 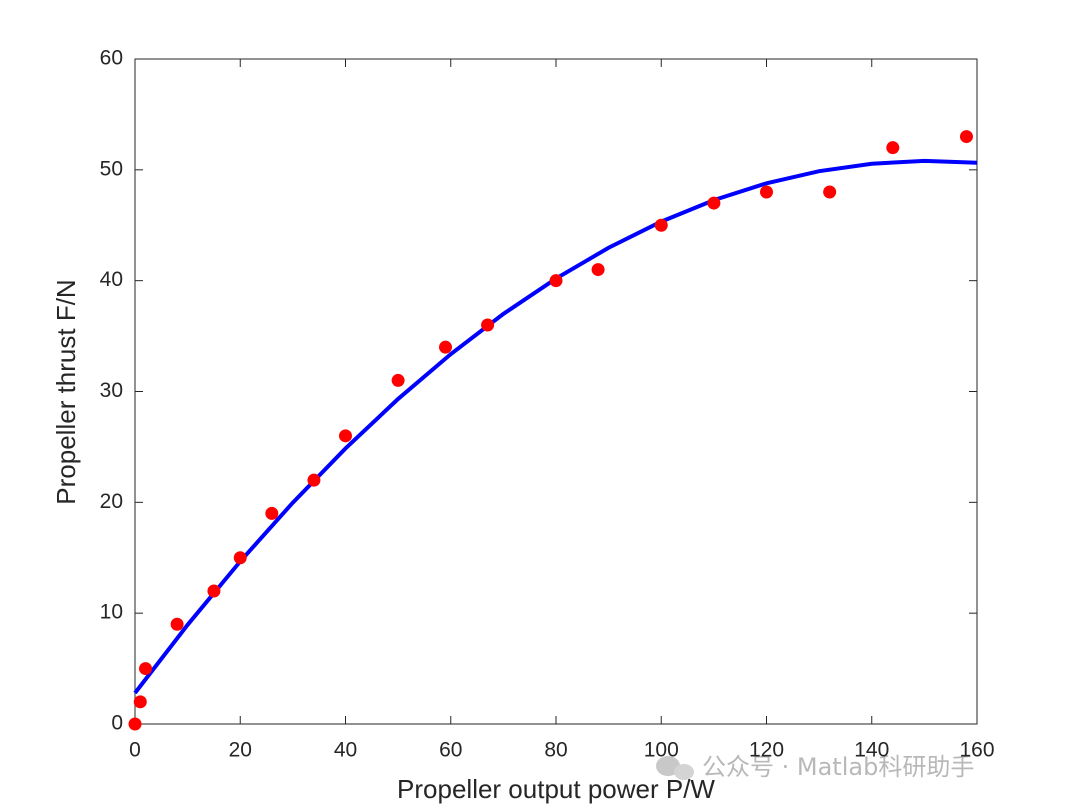 I want to click on y-axis-label: Propeller thrust F/N, so click(x=66, y=391).